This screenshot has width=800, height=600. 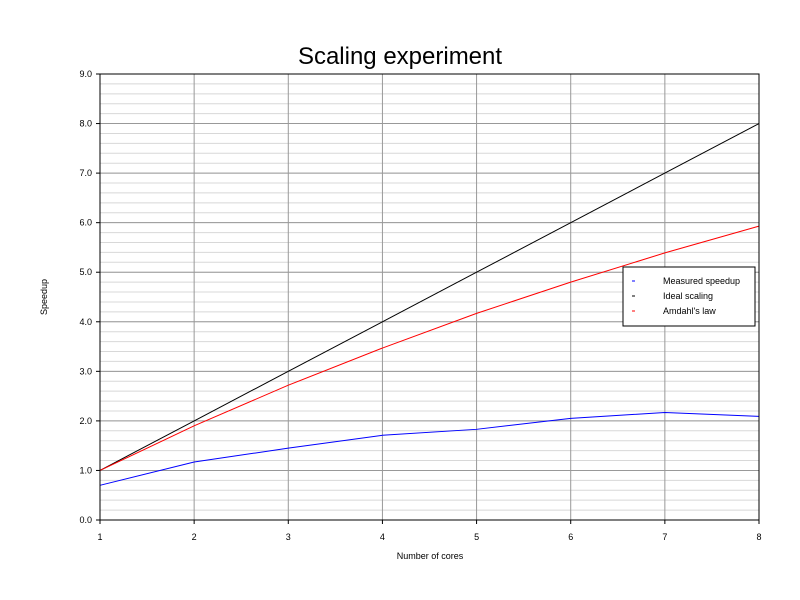 What do you see at coordinates (85, 322) in the screenshot?
I see `y-tick-label: 4.0` at bounding box center [85, 322].